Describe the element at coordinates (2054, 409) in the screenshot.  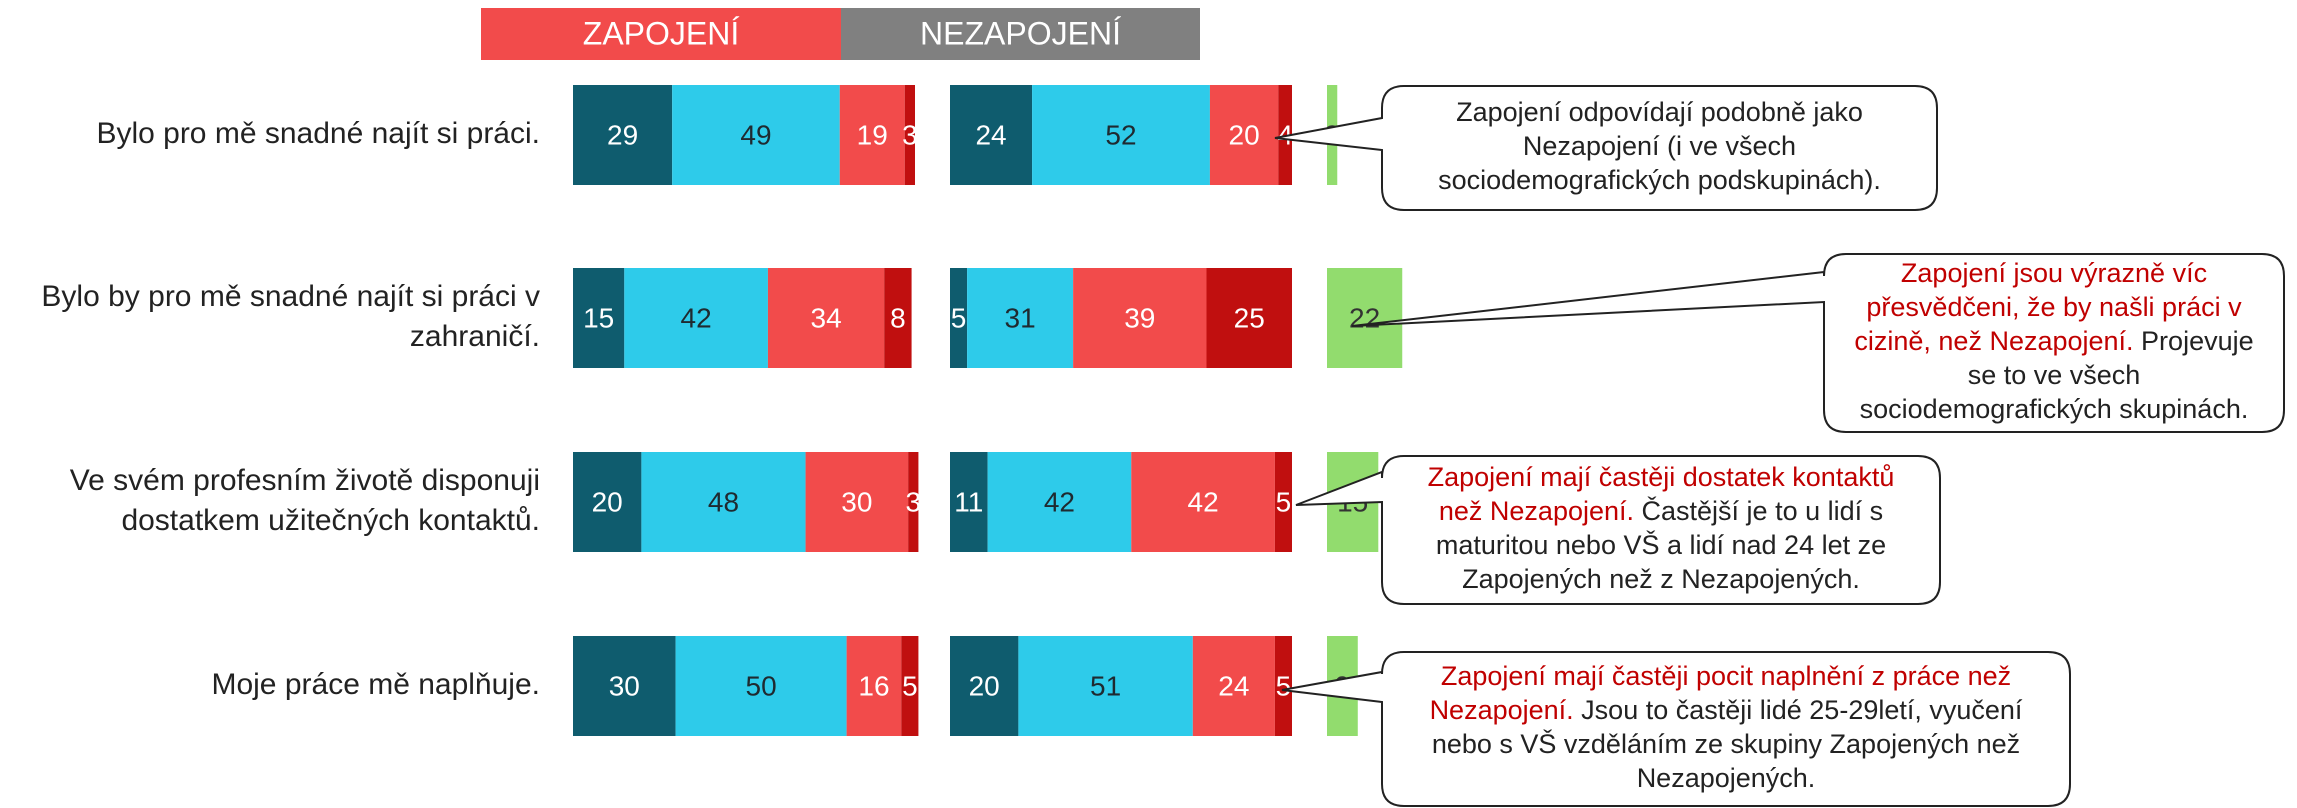
I see `callout-text: sociodemografických skupinách.` at that location.